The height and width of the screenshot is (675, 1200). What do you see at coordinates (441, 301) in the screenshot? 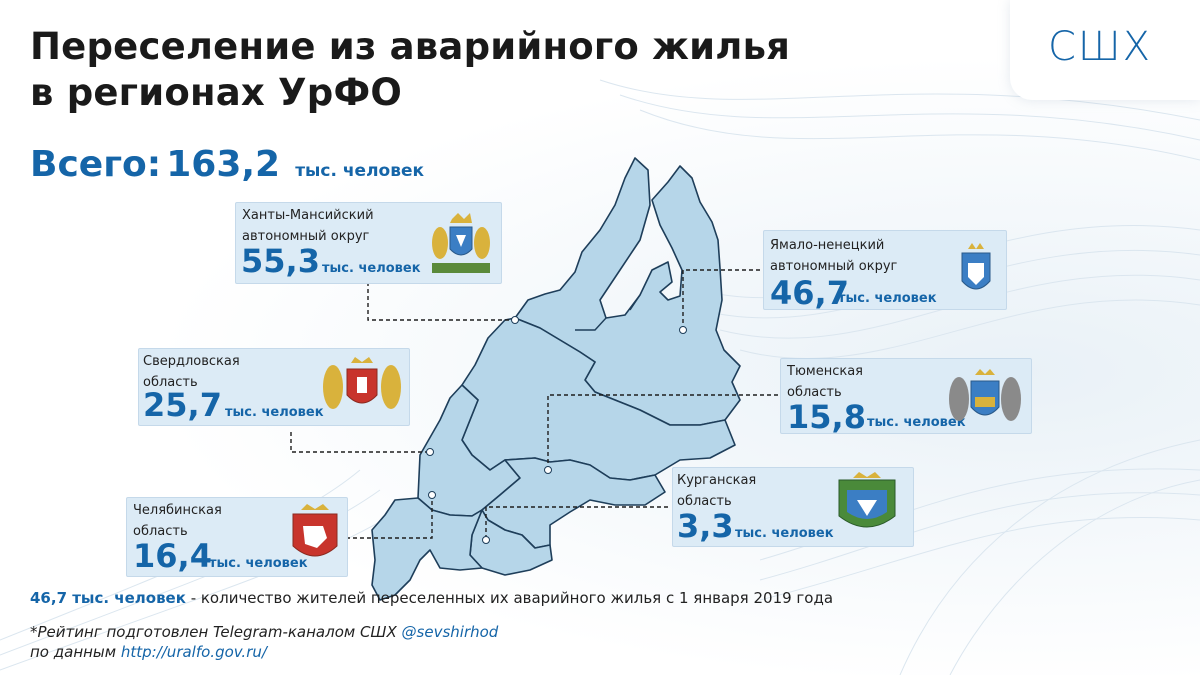
I see `leader-khmao` at bounding box center [441, 301].